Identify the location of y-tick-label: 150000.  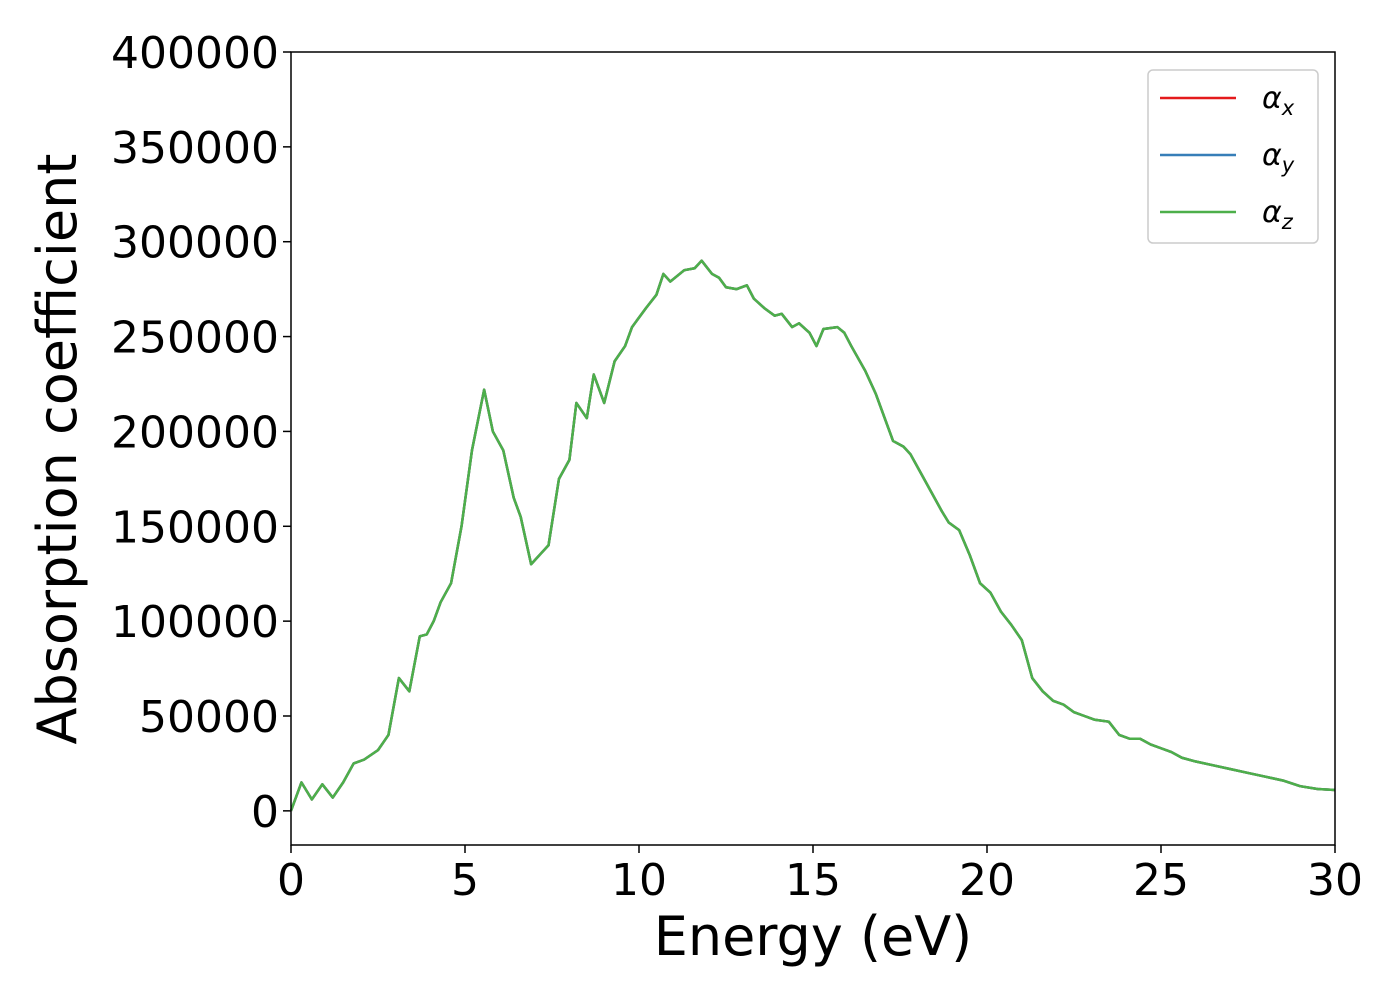
(195, 527).